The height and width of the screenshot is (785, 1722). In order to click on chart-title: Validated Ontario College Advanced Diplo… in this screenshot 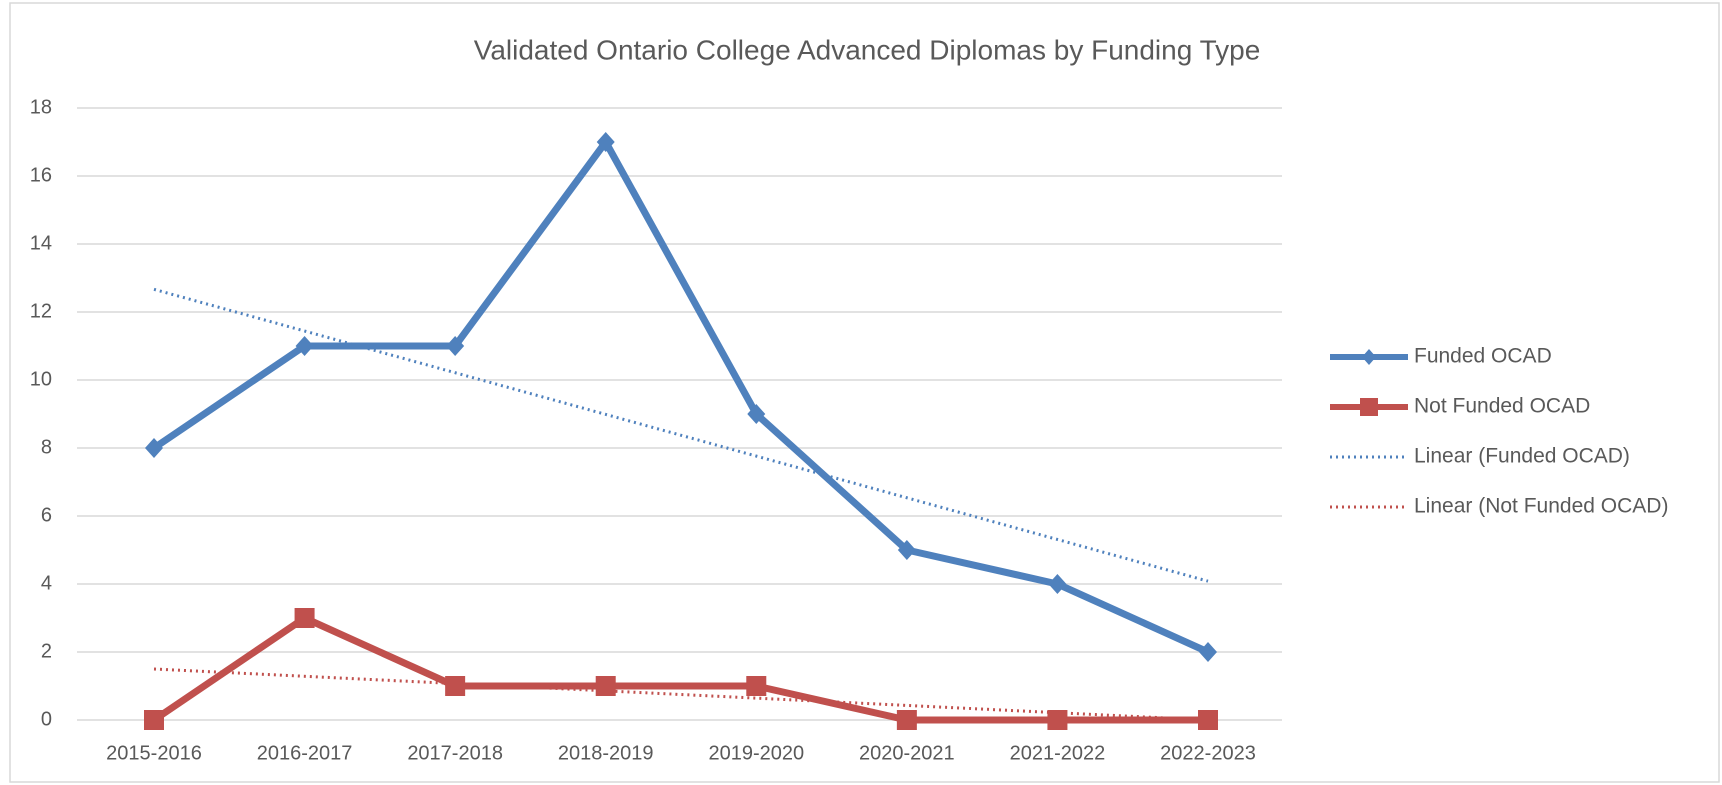, I will do `click(867, 49)`.